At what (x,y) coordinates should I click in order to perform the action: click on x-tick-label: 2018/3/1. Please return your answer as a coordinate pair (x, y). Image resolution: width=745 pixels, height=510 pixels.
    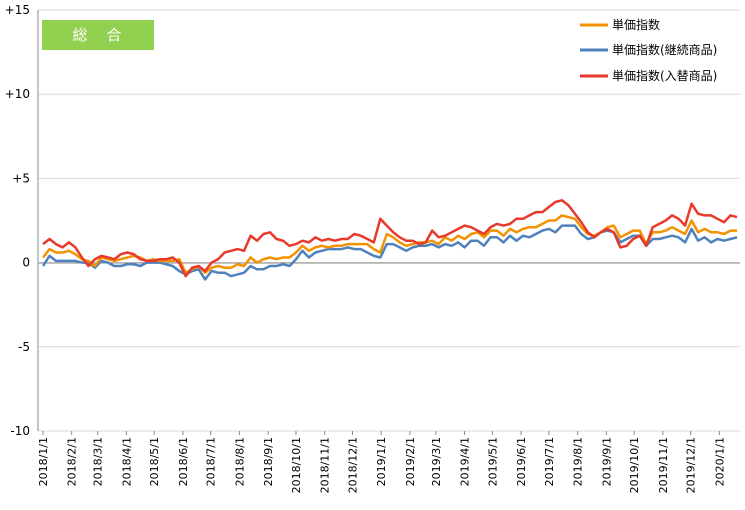
    Looking at the image, I should click on (98, 461).